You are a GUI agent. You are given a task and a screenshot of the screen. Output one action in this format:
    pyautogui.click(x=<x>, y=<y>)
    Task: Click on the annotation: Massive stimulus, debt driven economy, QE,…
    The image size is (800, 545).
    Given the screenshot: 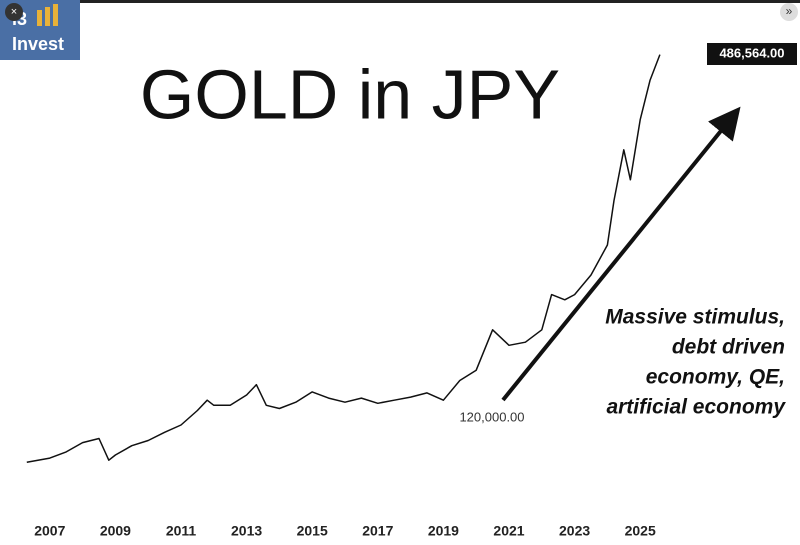 What is the action you would take?
    pyautogui.click(x=695, y=362)
    